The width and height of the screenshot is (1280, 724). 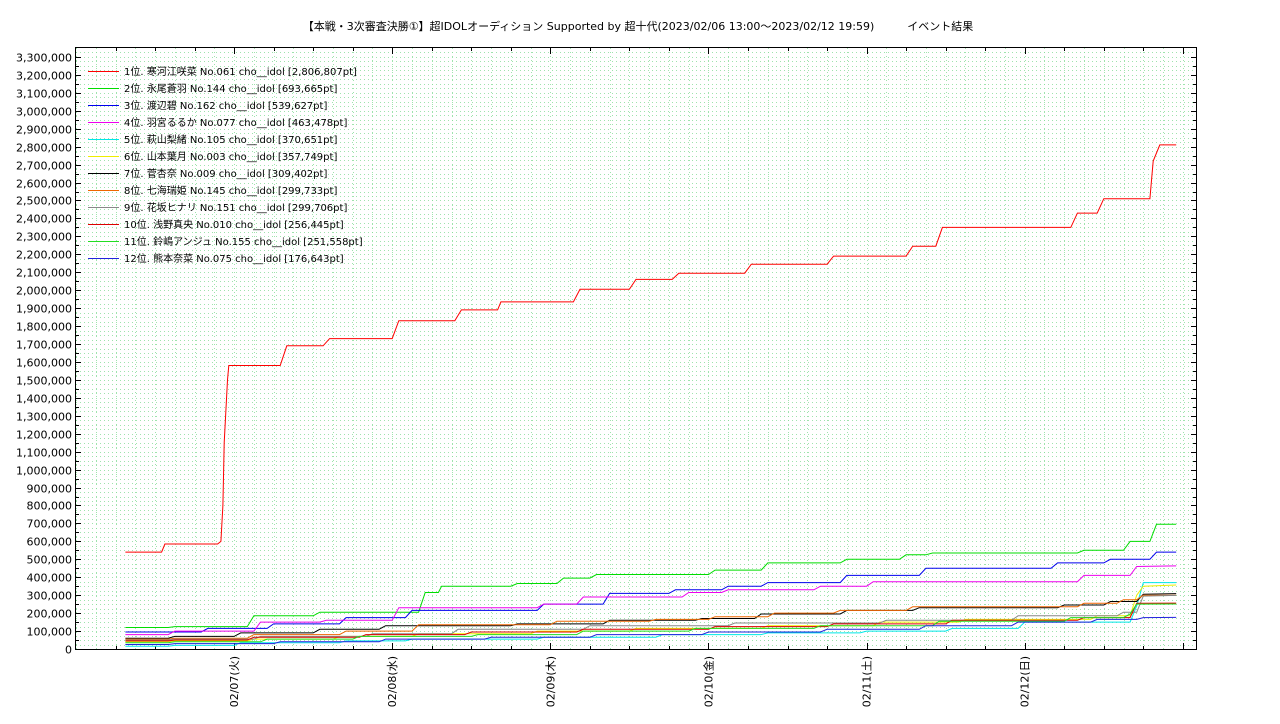 I want to click on x-tick-label: 02/10(金), so click(x=708, y=681).